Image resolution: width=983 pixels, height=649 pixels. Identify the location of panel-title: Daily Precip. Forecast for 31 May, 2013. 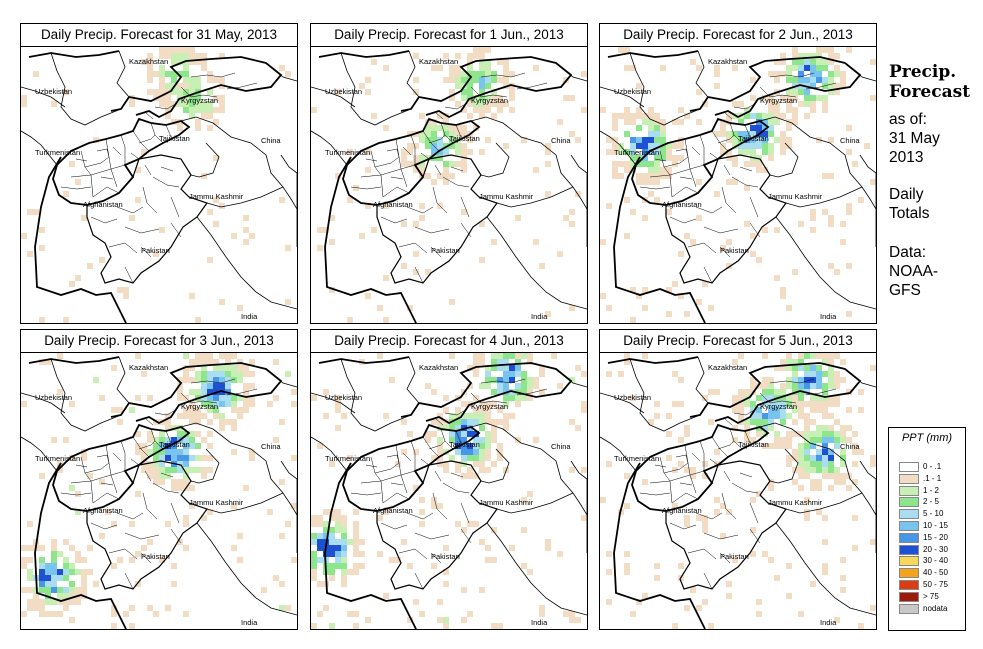
(159, 35).